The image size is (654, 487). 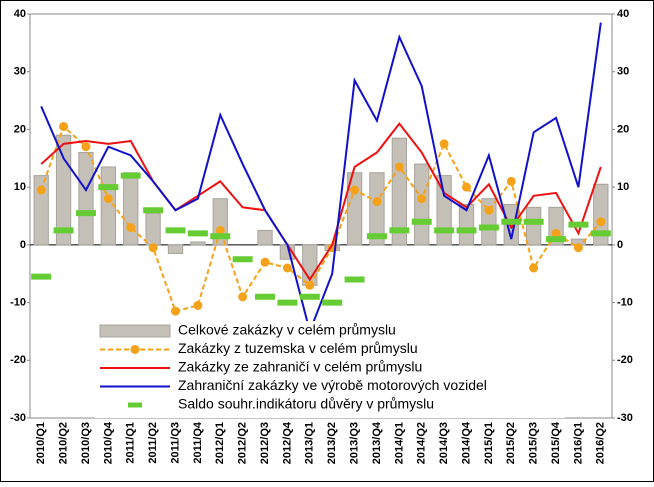 I want to click on x-tick-label: 2010/Q1, so click(x=41, y=443).